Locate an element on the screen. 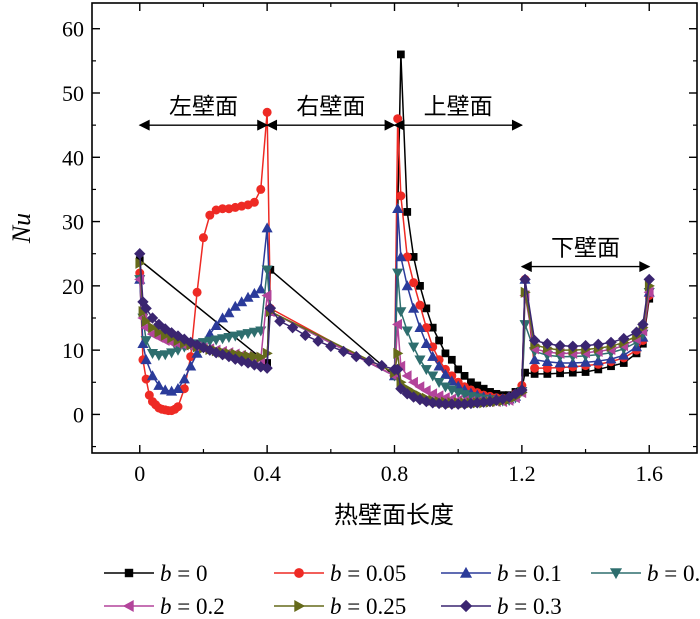 The height and width of the screenshot is (619, 700). annotation-label: 上壁面 is located at coordinates (458, 107).